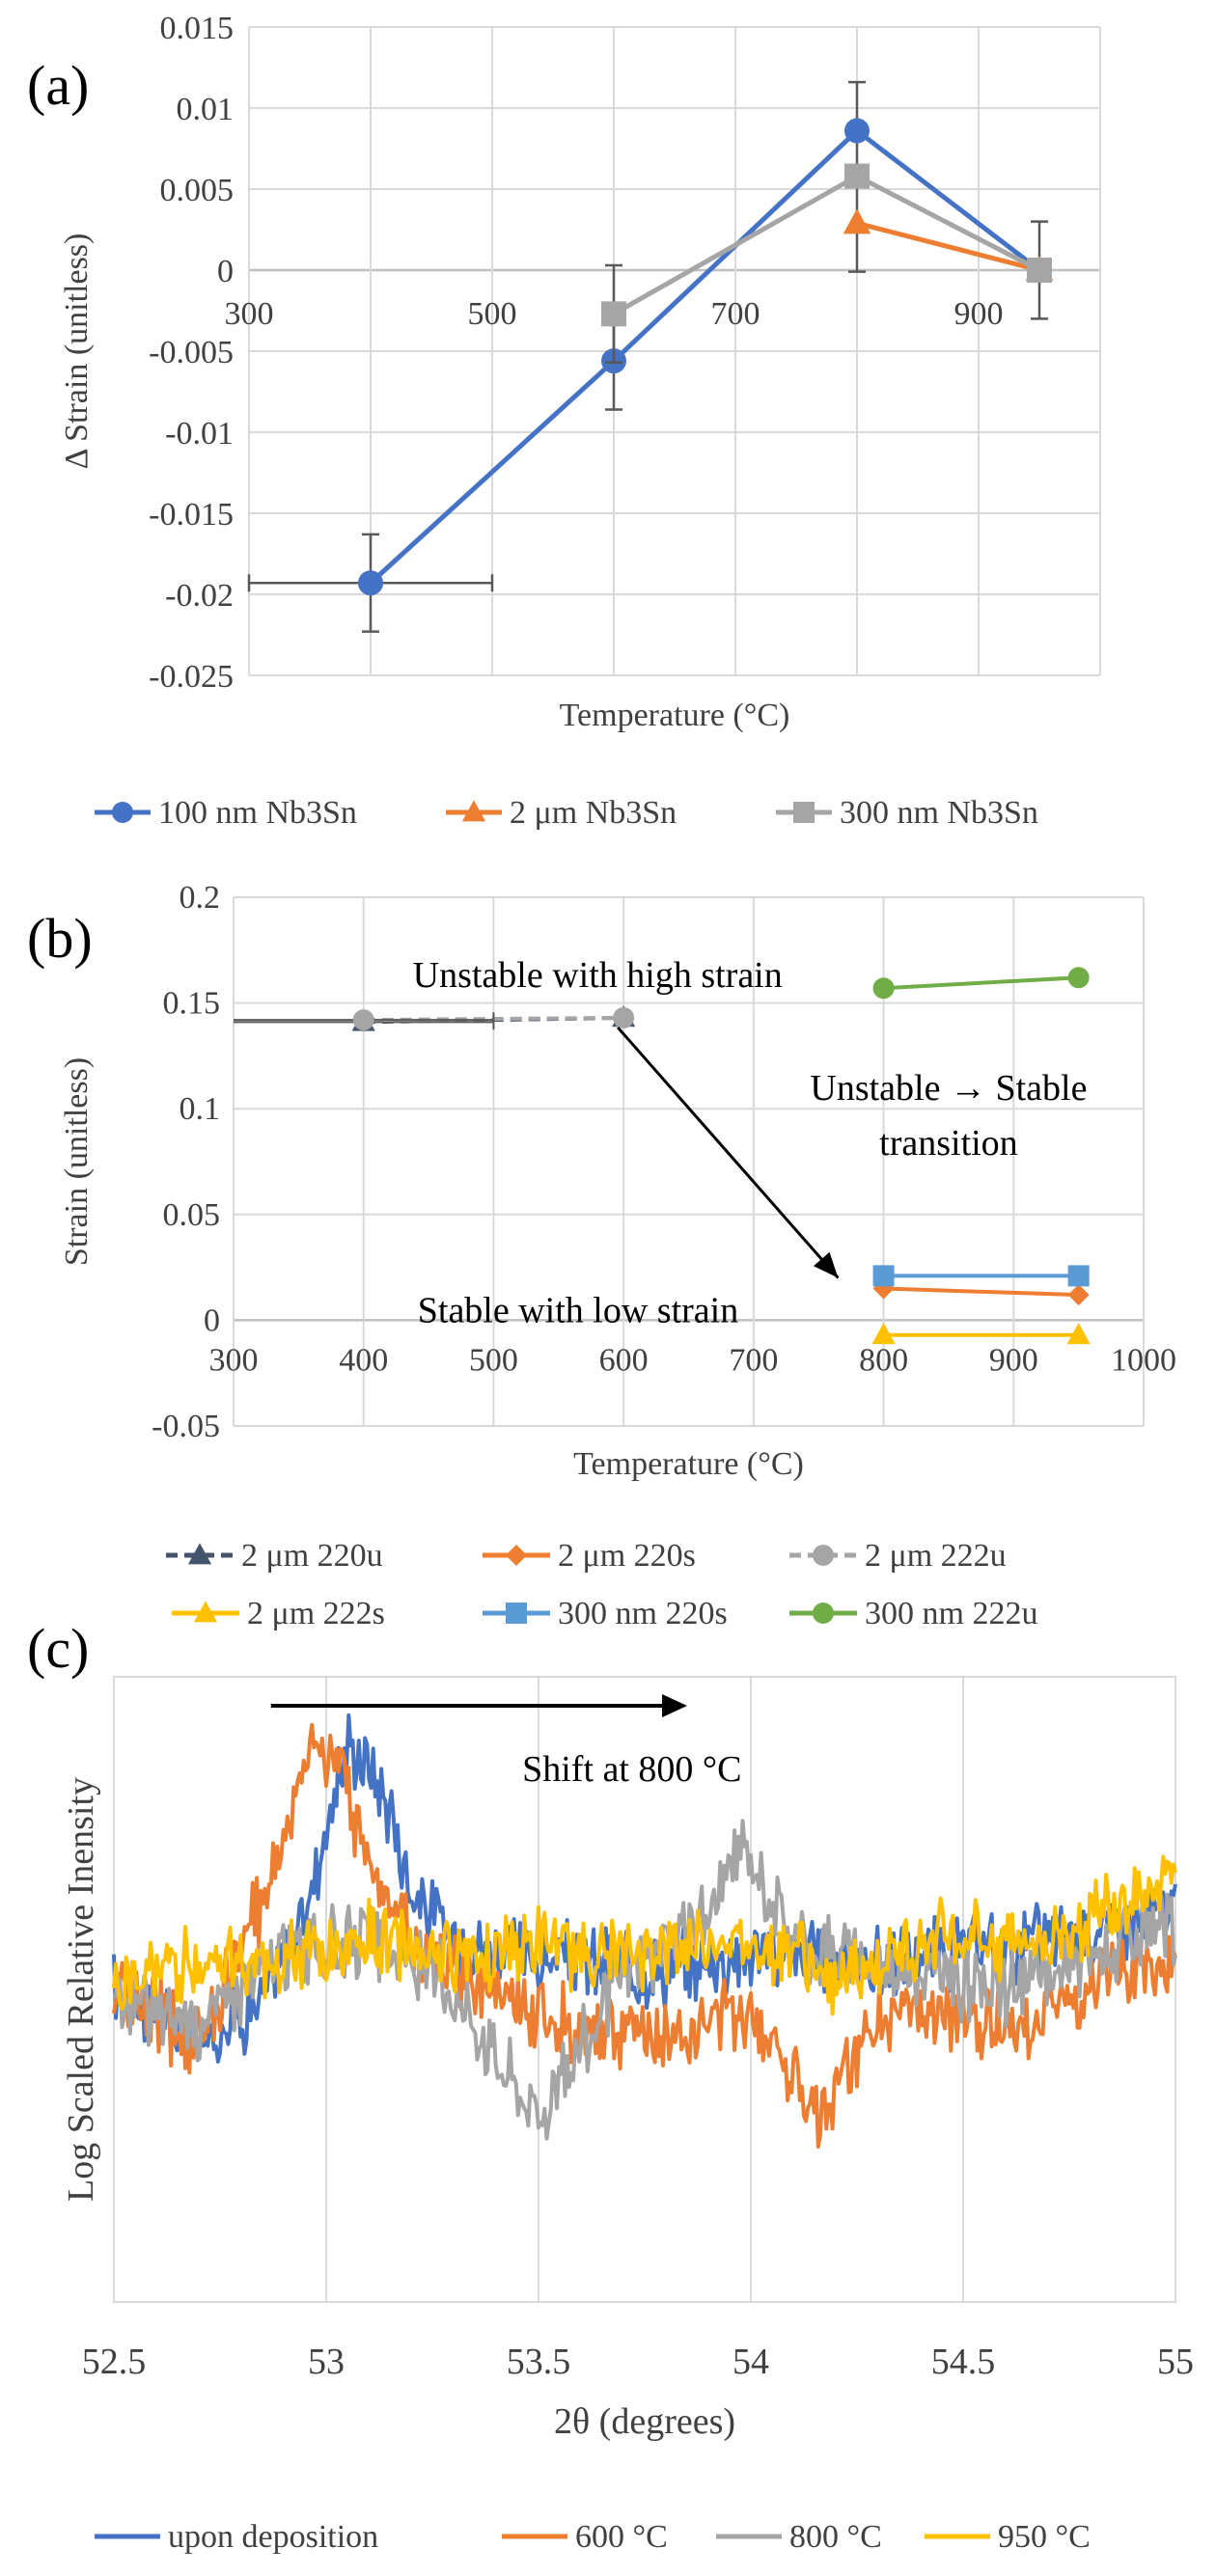  Describe the element at coordinates (197, 29) in the screenshot. I see `a-y-tick-label: 0.015` at that location.